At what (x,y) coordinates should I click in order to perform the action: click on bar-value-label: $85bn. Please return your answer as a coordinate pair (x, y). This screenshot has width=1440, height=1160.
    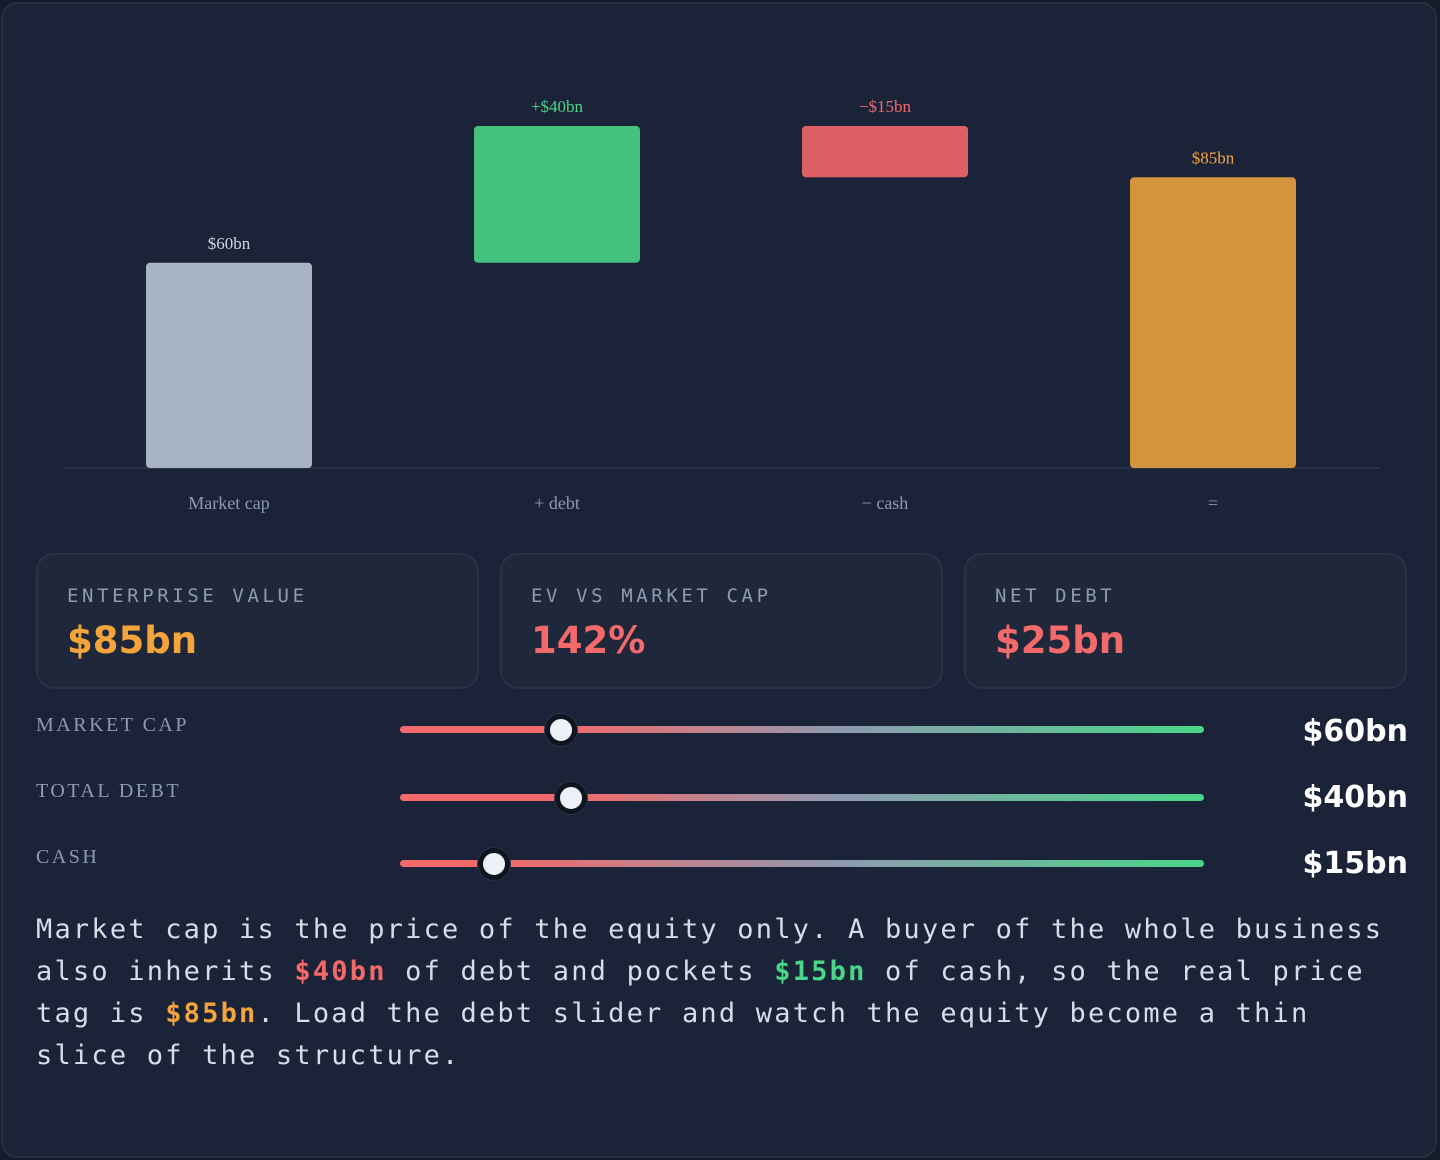
    Looking at the image, I should click on (1213, 157).